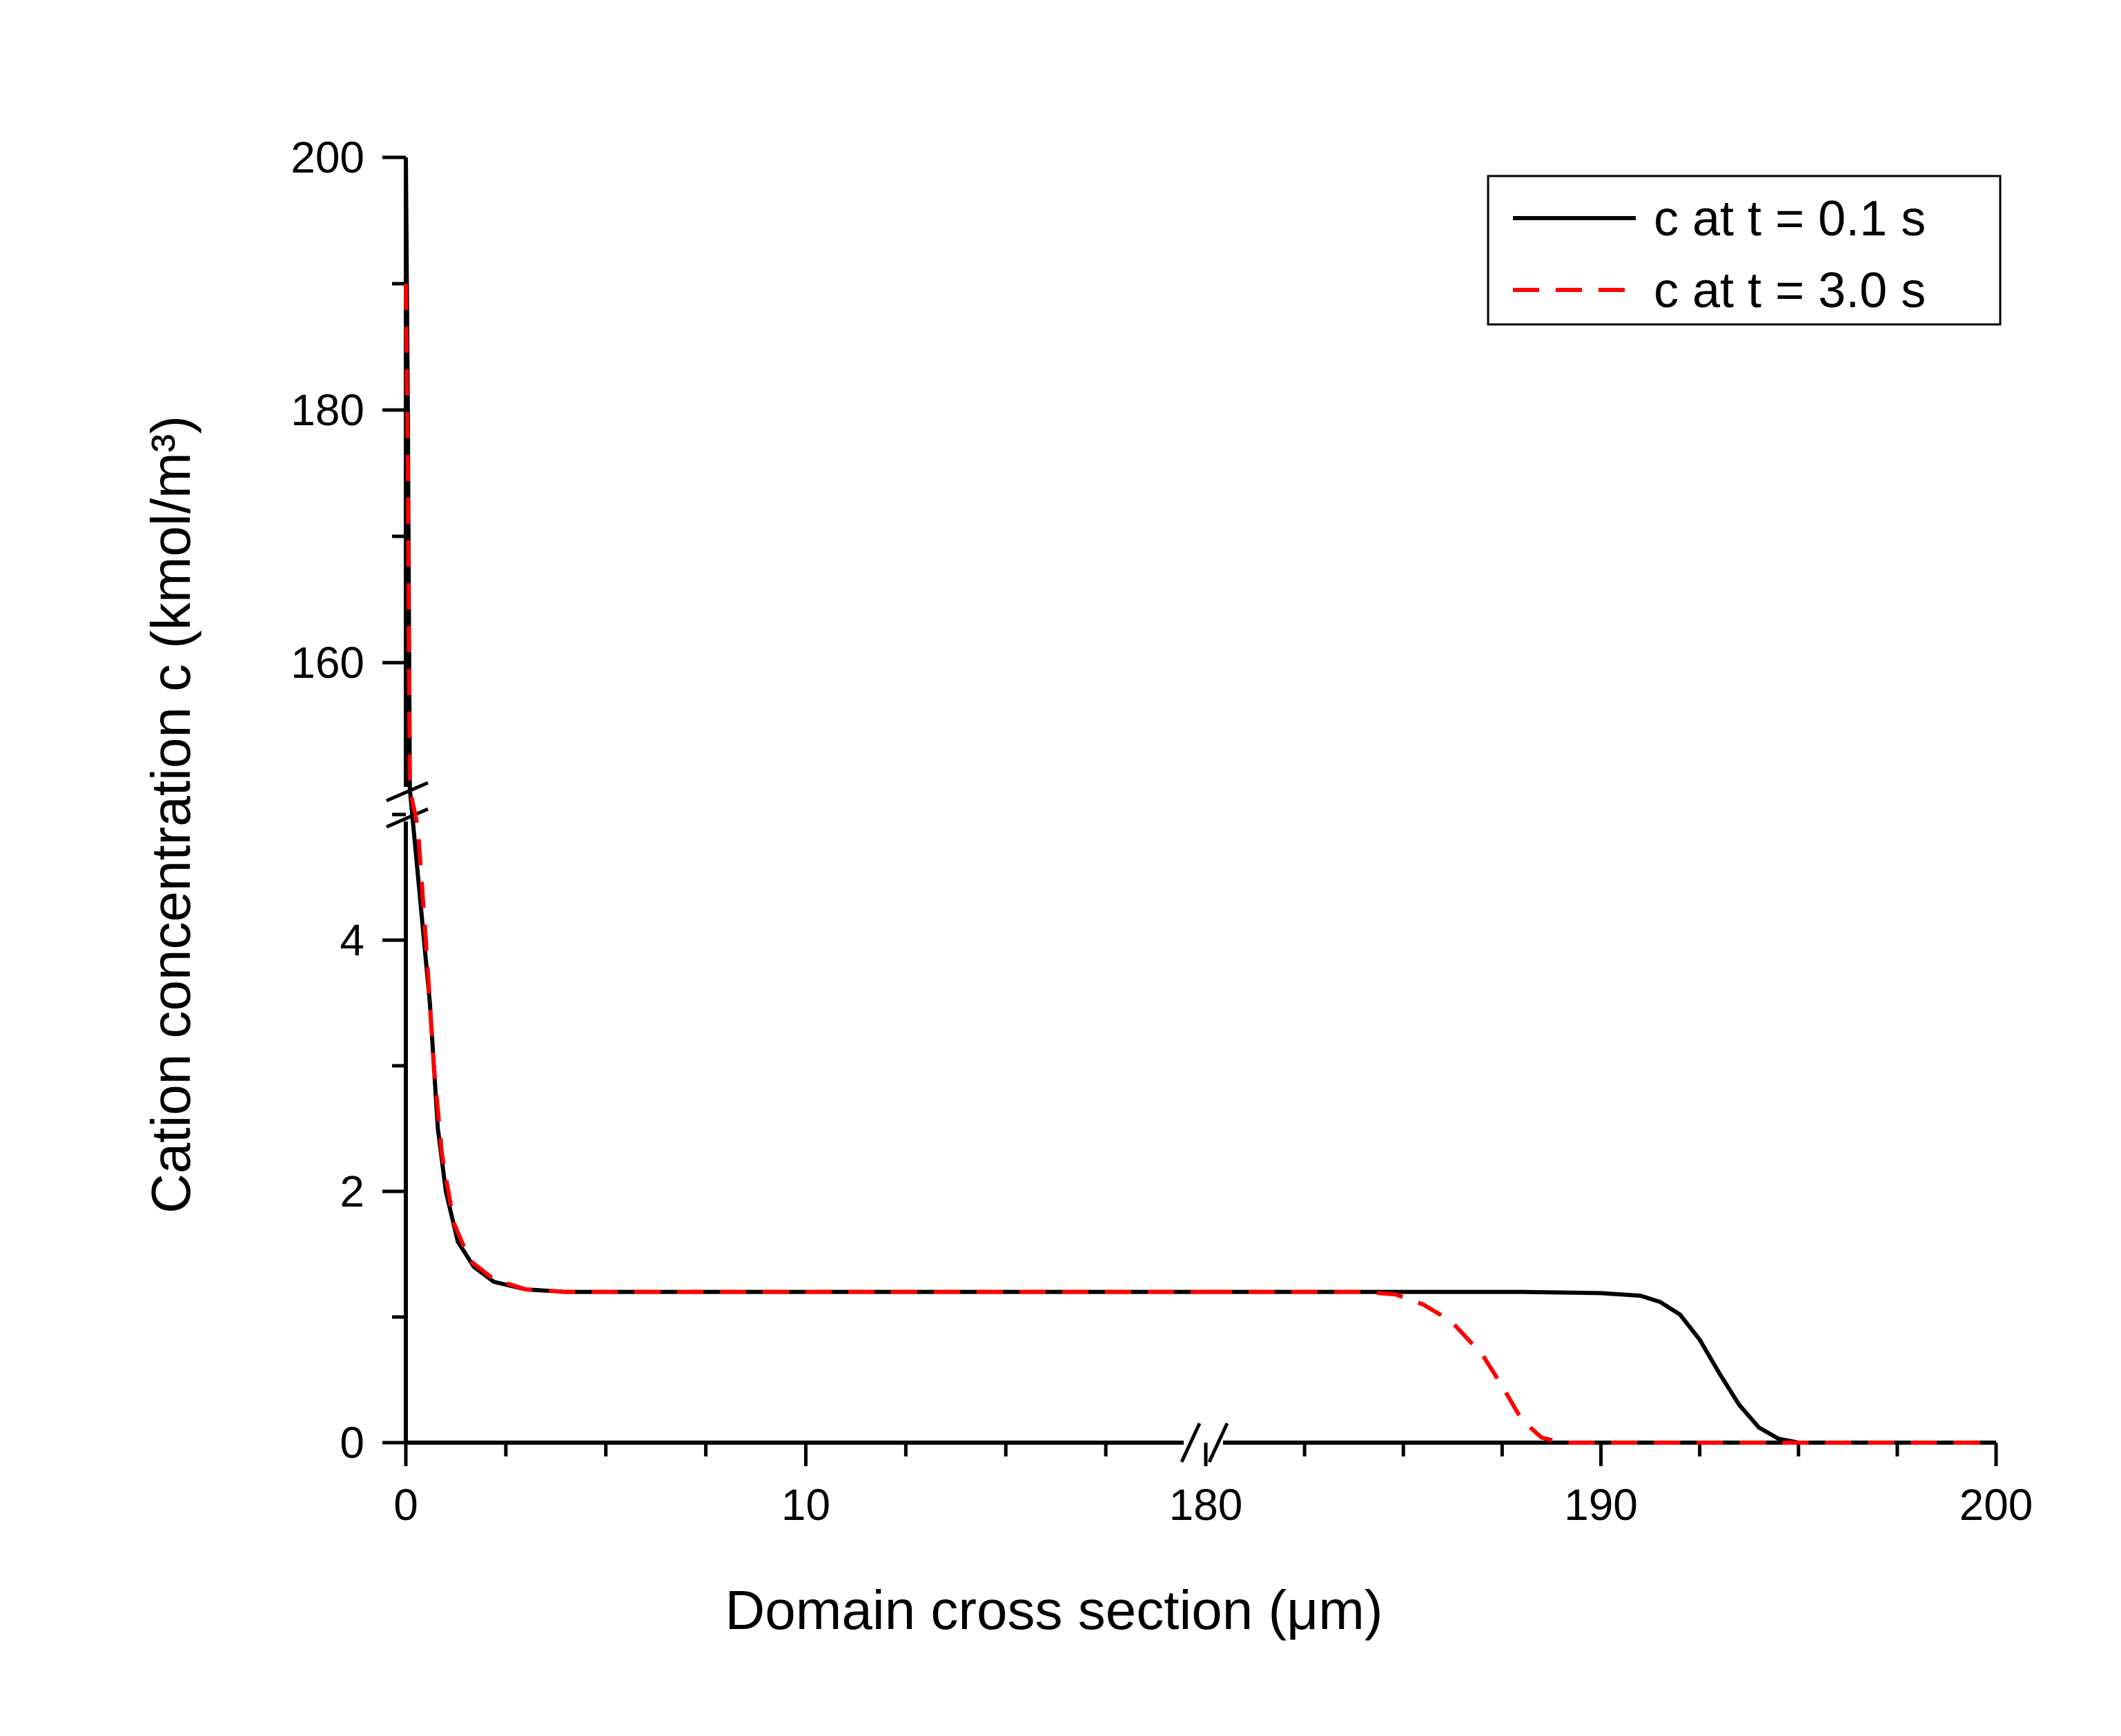  What do you see at coordinates (1054, 1610) in the screenshot?
I see `x-axis-title: Domain cross section (μm)` at bounding box center [1054, 1610].